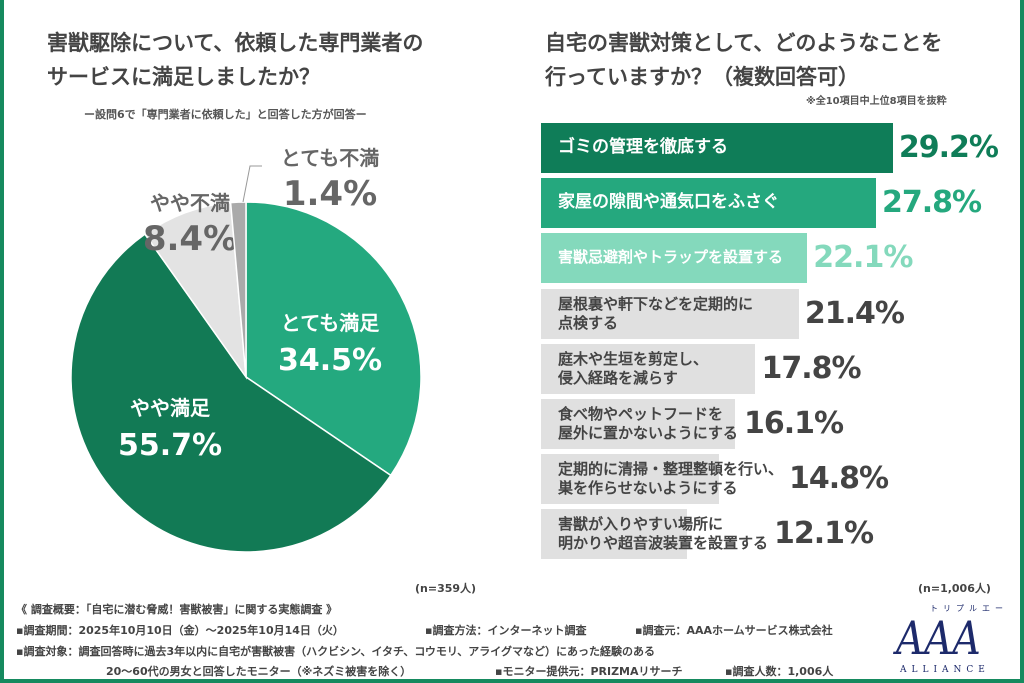 This screenshot has width=1024, height=683. Describe the element at coordinates (671, 479) in the screenshot. I see `bar-label: 定期的に清掃・整理整頓を行い、 巣を作らせないようにする` at that location.